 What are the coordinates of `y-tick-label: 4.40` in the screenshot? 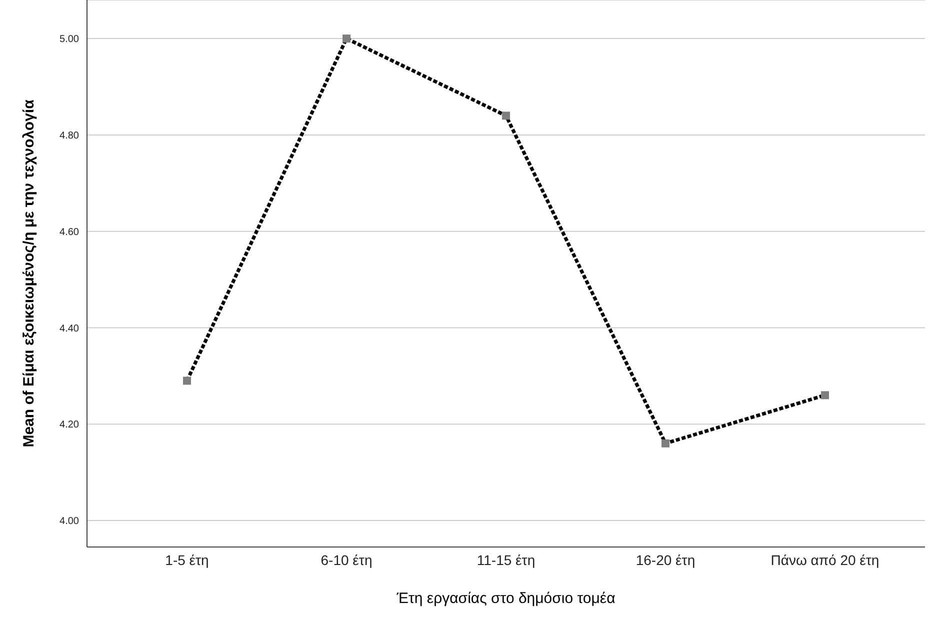 It's located at (70, 328).